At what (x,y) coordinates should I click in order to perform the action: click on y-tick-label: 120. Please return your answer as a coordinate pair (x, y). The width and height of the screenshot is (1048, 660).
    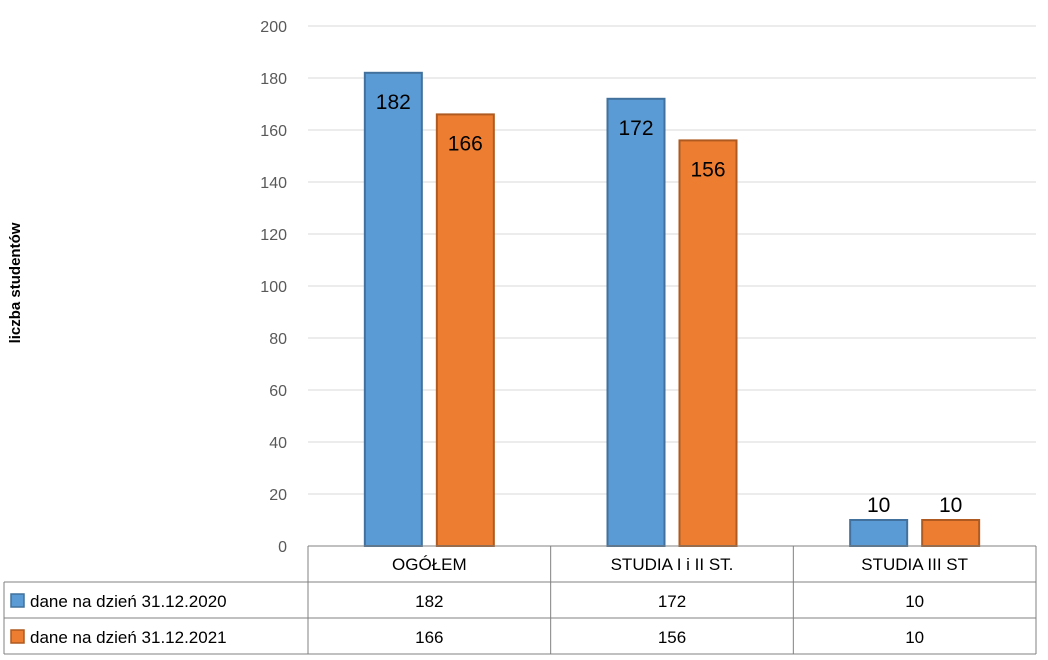
    Looking at the image, I should click on (273, 235).